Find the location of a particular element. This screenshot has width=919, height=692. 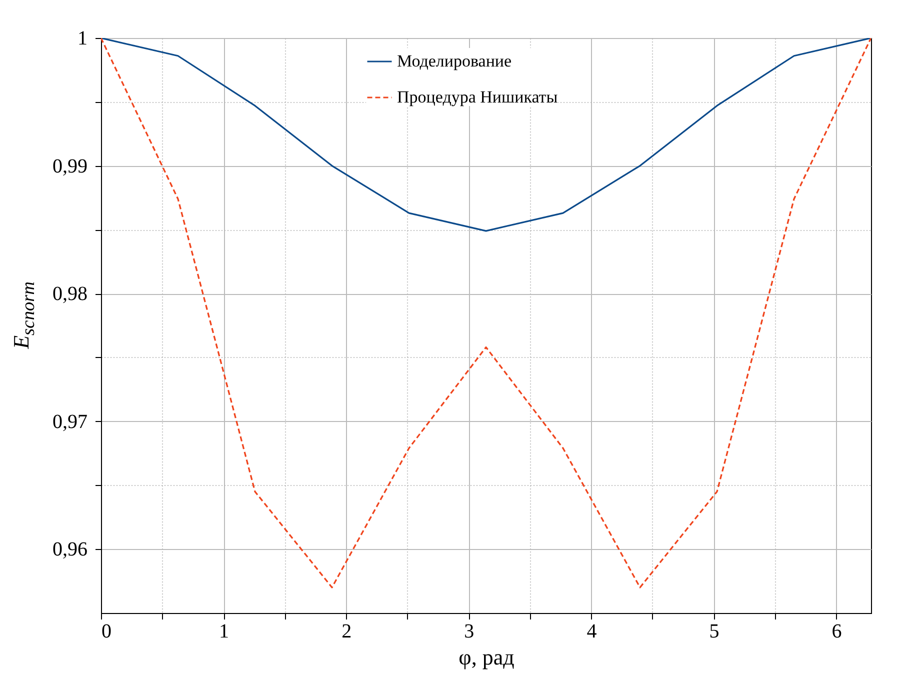

x-axis-title: φ, рад is located at coordinates (486, 657).